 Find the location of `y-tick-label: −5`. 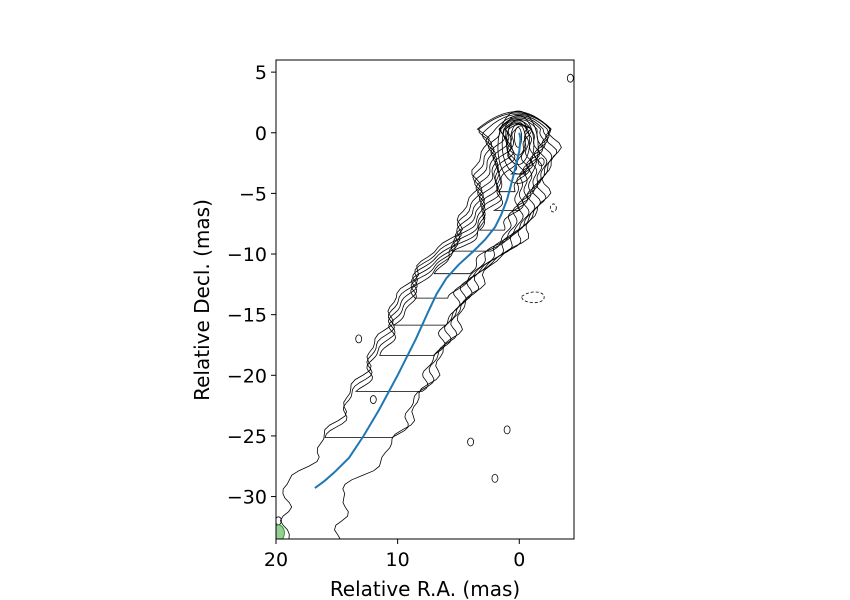

y-tick-label: −5 is located at coordinates (253, 194).